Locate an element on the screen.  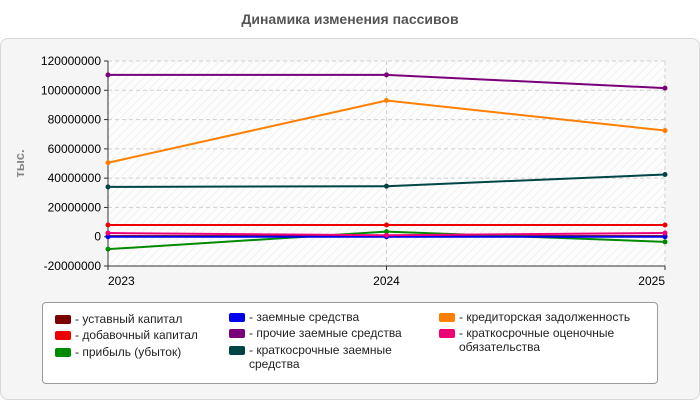
legend-label: - краткосрочные заемные средства is located at coordinates (320, 357).